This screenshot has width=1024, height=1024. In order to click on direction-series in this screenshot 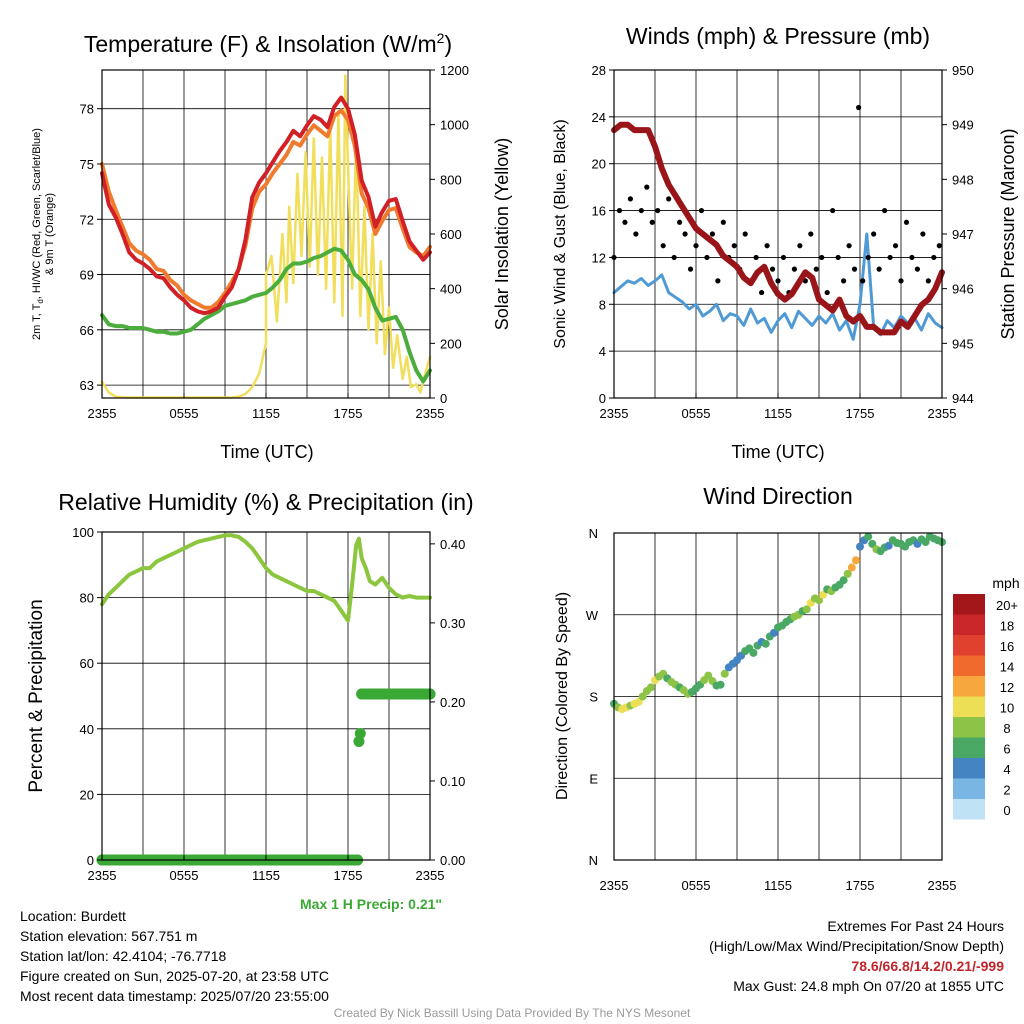, I will do `click(778, 623)`.